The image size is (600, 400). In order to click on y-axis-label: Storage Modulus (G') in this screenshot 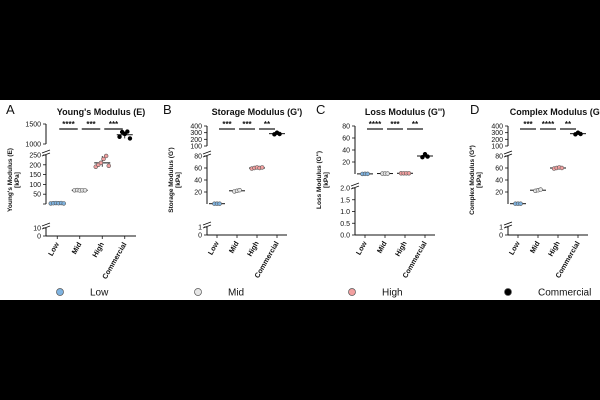, I will do `click(171, 179)`.